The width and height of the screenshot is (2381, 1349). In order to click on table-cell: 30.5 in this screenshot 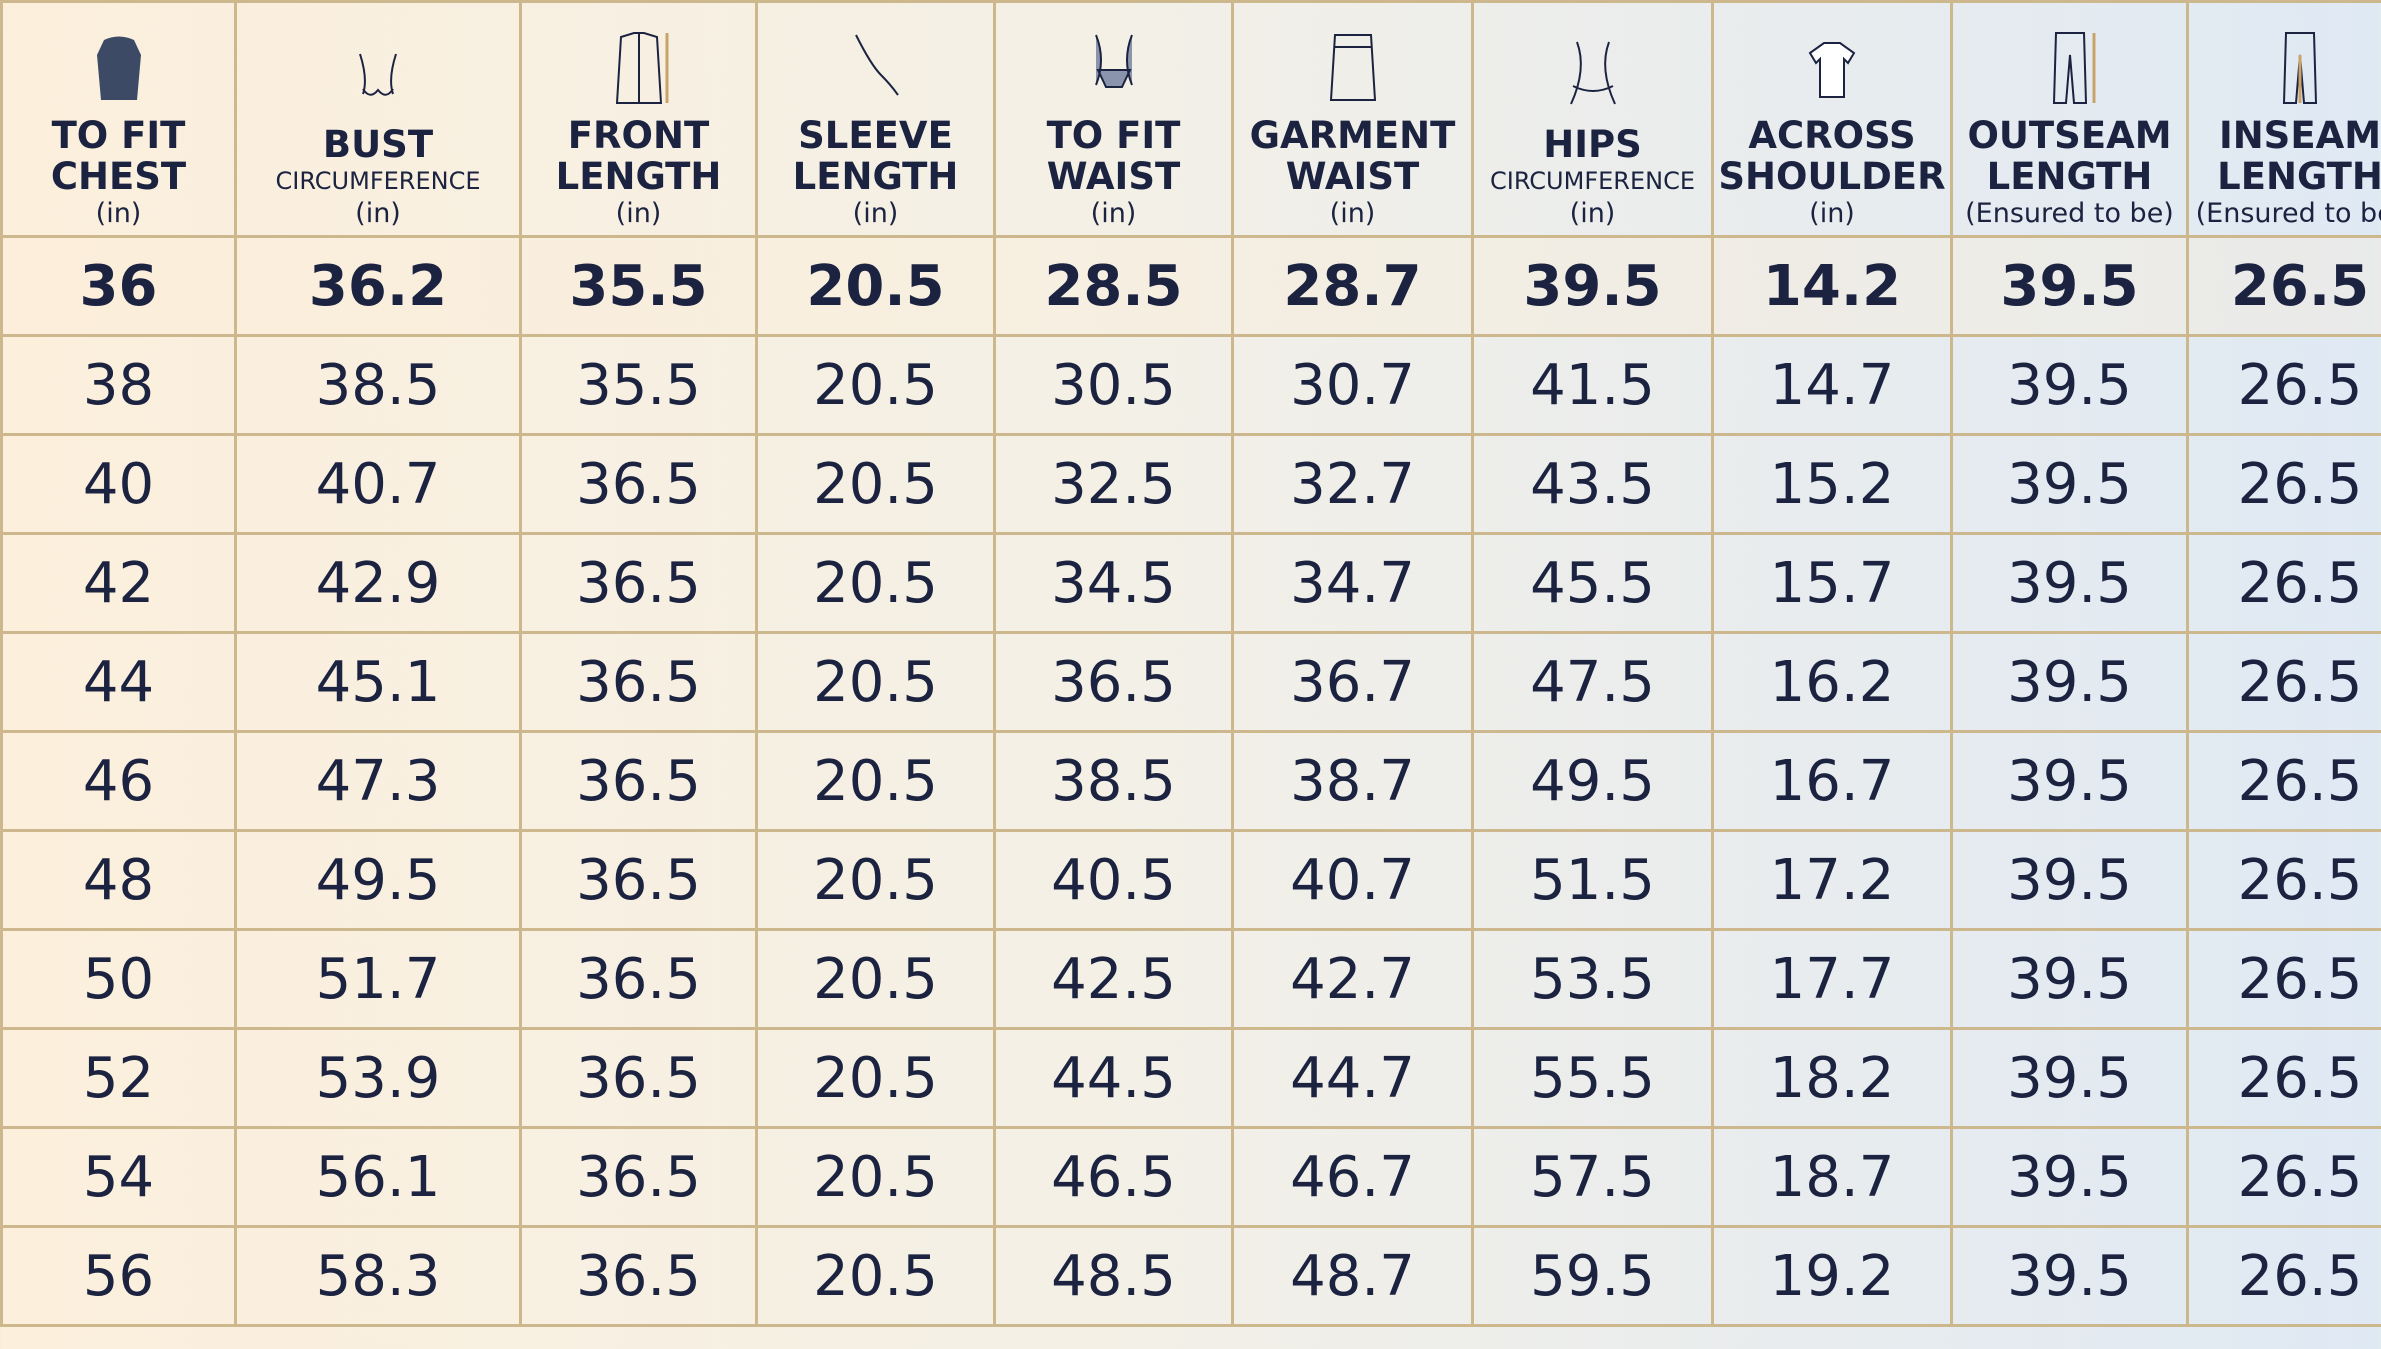, I will do `click(1113, 385)`.